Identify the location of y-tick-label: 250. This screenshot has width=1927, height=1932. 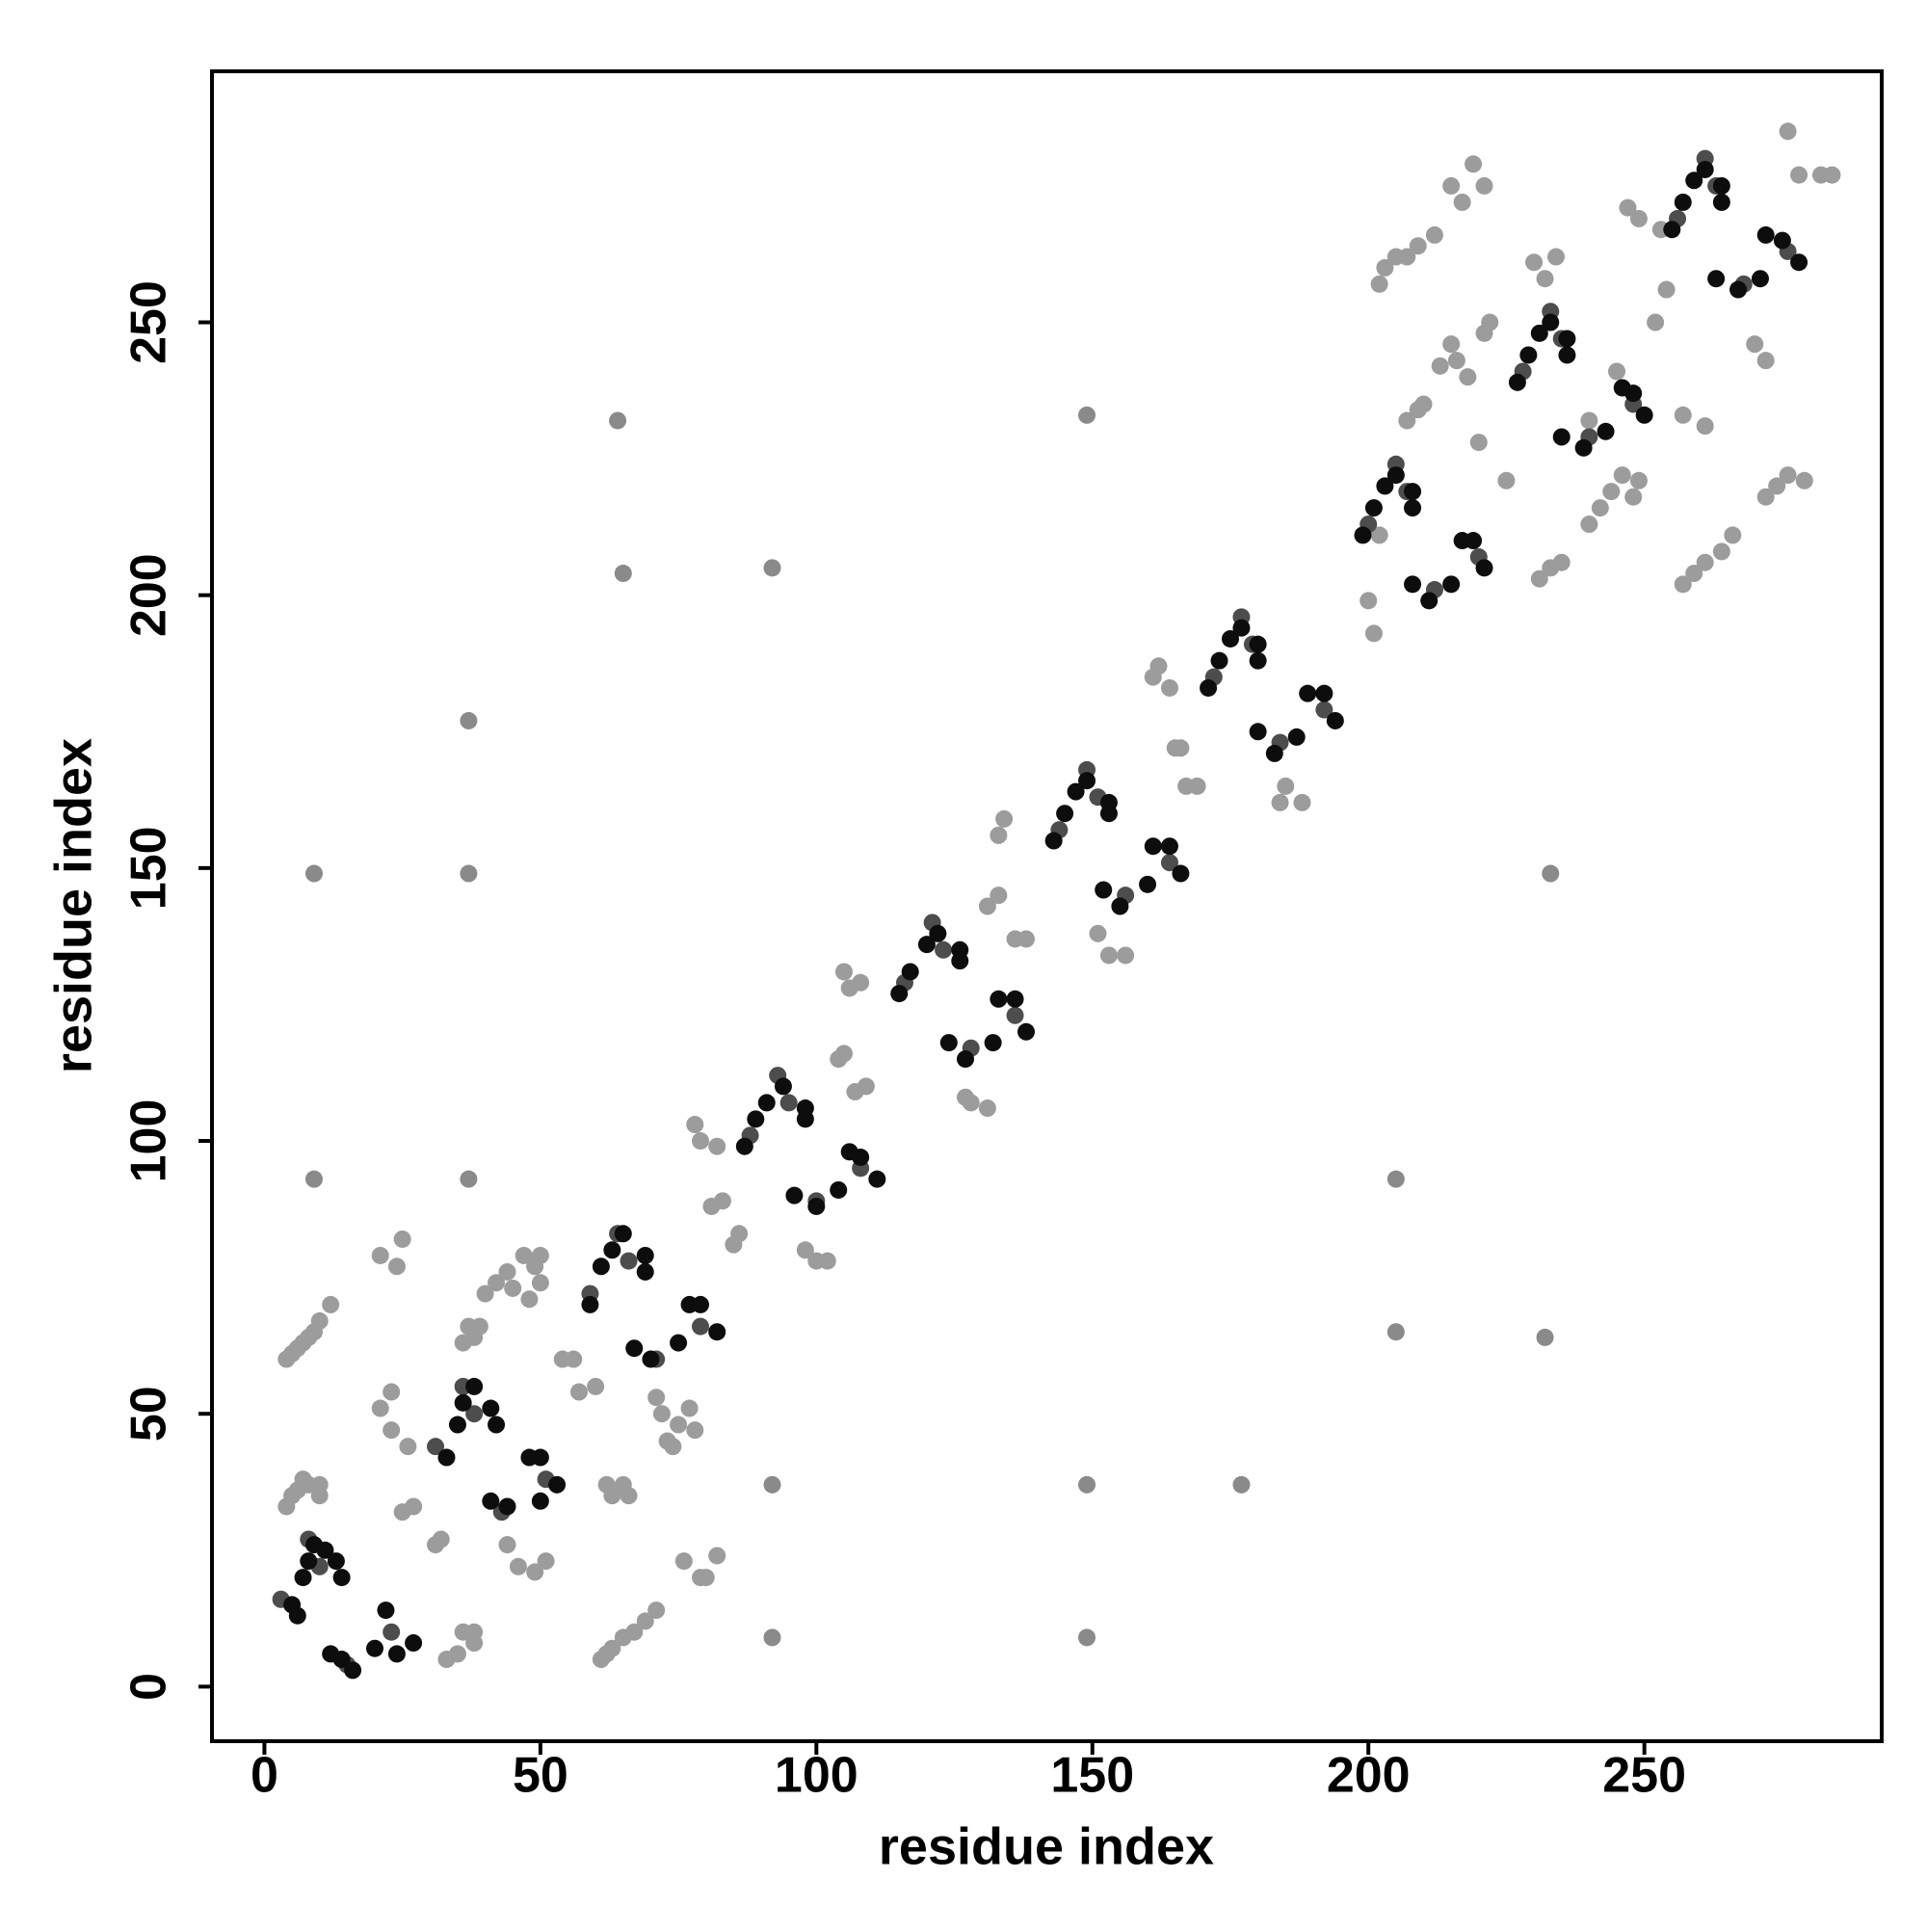
(149, 322).